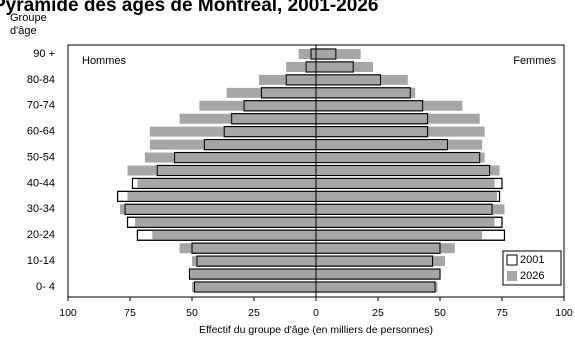  Describe the element at coordinates (534, 61) in the screenshot. I see `right-label: Femmes` at that location.